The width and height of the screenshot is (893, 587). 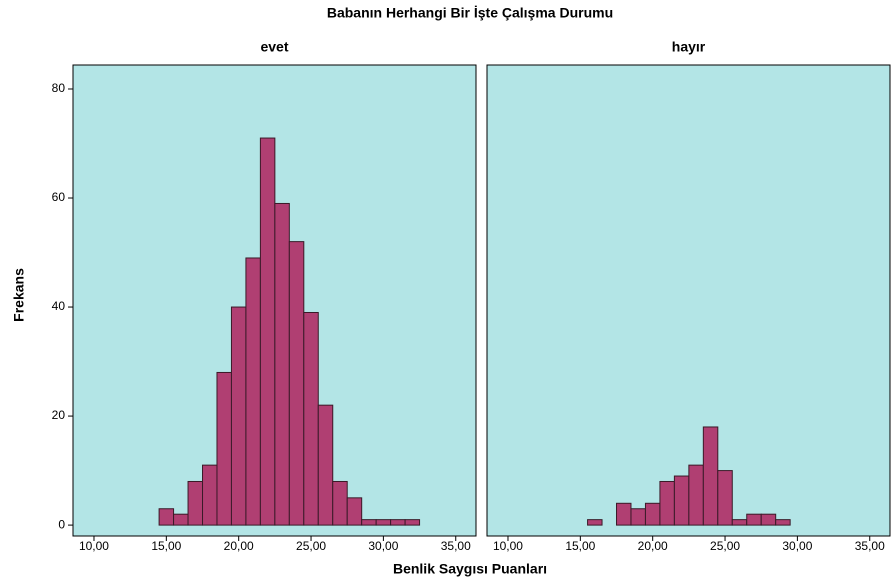 I want to click on x-axis-label: Benlik Saygısı Puanları, so click(x=470, y=569).